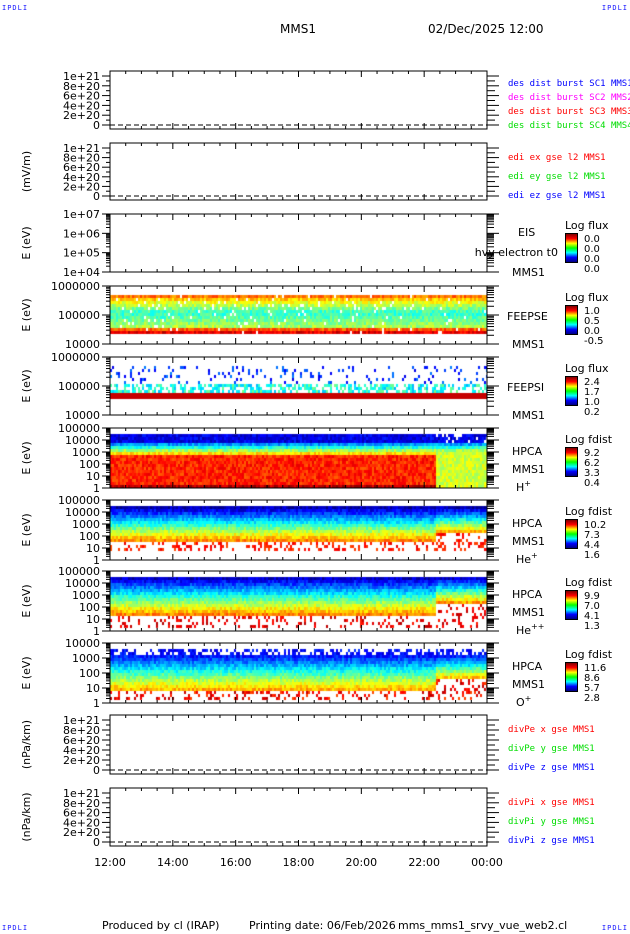 The width and height of the screenshot is (630, 934). What do you see at coordinates (614, 928) in the screenshot?
I see `corner-label-bottom-right: IPDLI` at bounding box center [614, 928].